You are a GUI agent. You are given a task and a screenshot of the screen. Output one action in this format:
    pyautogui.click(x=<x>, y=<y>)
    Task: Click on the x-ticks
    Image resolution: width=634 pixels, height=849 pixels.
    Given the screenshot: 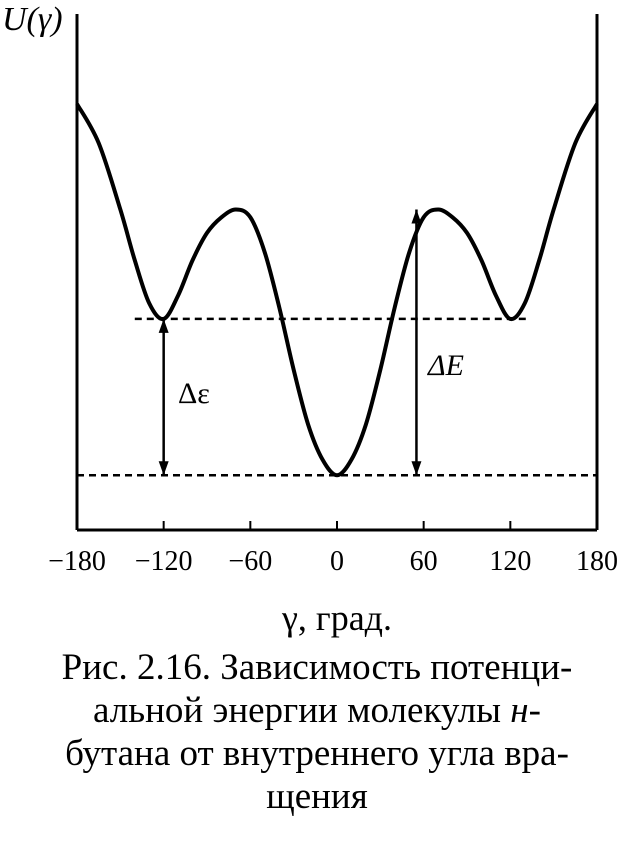 What is the action you would take?
    pyautogui.click(x=337, y=525)
    